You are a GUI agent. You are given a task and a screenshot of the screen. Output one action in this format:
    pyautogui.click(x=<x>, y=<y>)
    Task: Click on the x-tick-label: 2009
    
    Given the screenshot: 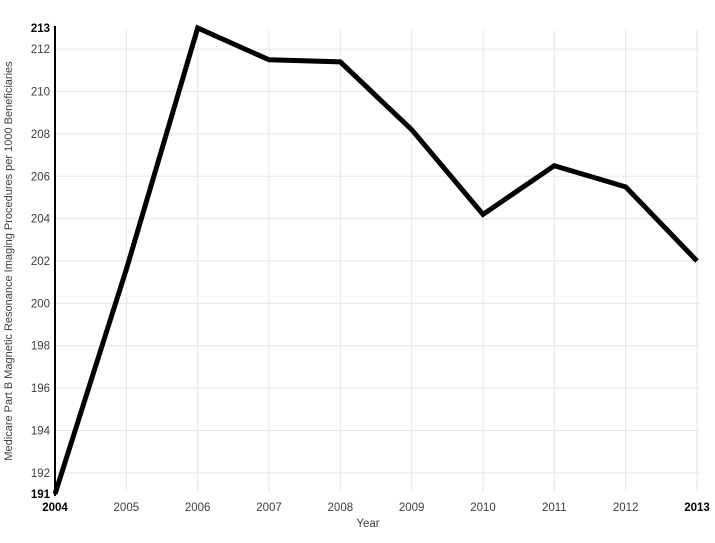 What is the action you would take?
    pyautogui.click(x=412, y=508)
    